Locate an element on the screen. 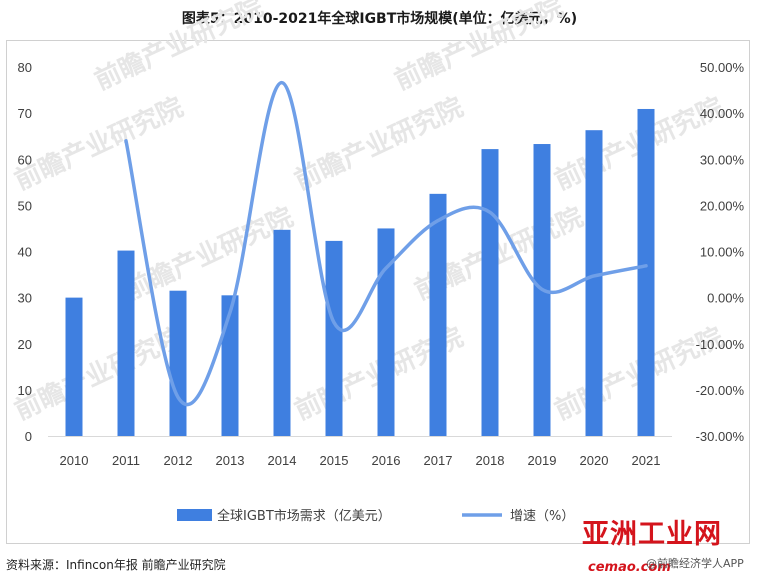 This screenshot has height=583, width=759. source-note: 资料来源：Infincon年报 前瞻产业研究院 is located at coordinates (116, 565).